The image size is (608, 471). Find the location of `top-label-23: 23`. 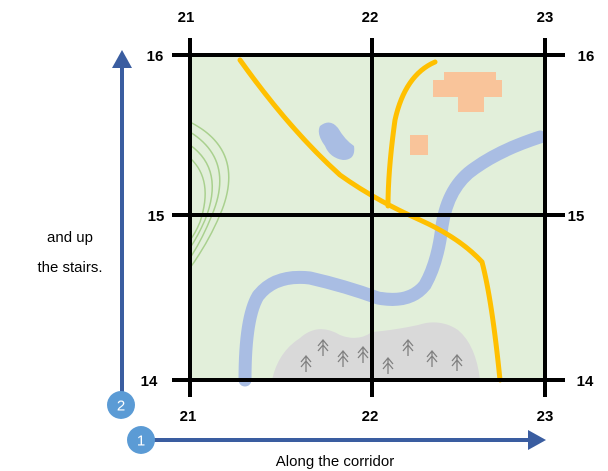

top-label-23: 23 is located at coordinates (545, 17).